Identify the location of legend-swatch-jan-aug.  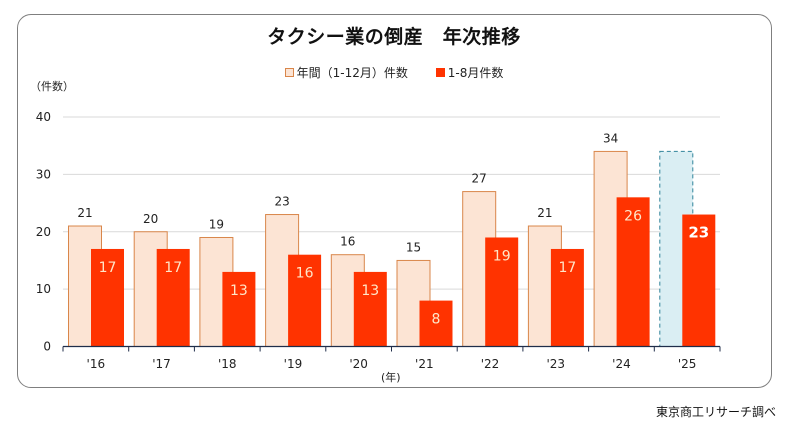
(440, 72).